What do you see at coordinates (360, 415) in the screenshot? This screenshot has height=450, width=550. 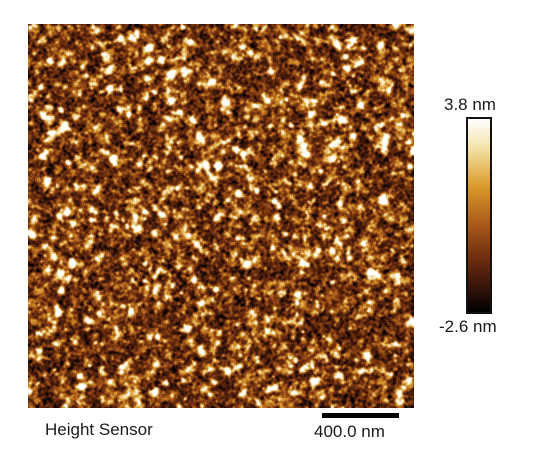 I see `scale-bar` at bounding box center [360, 415].